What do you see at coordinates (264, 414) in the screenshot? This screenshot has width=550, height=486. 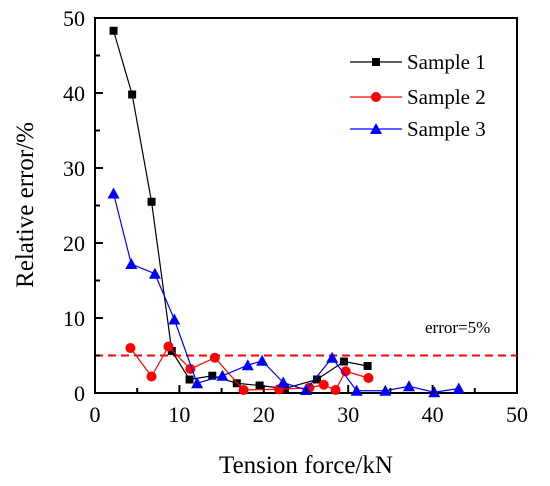 I see `x-tick-label-2: 20` at bounding box center [264, 414].